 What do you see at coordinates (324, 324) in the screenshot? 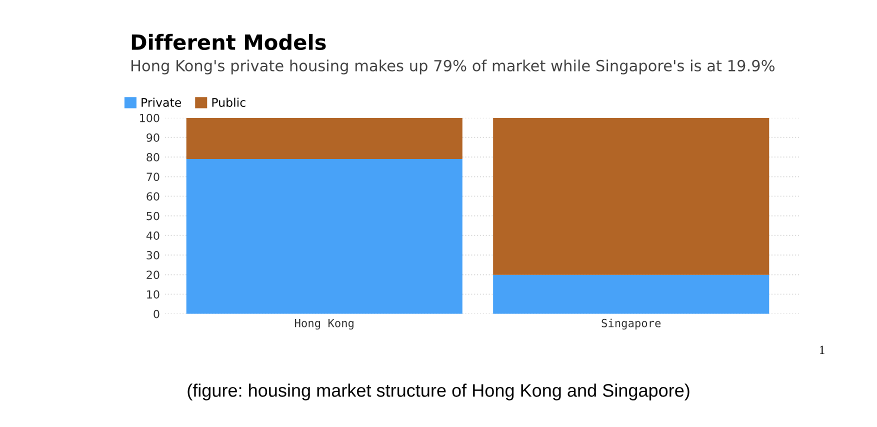
I see `x-tick-label: Hong Kong` at bounding box center [324, 324].